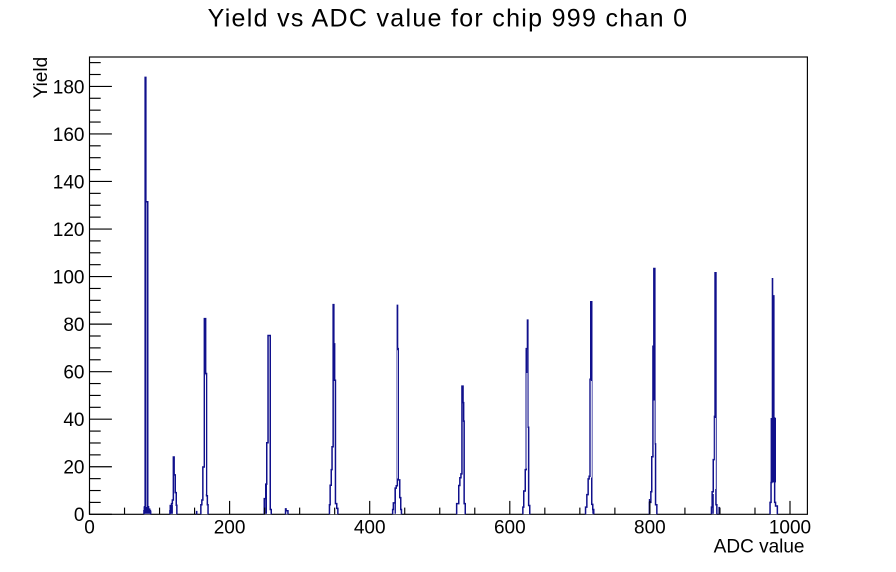 This screenshot has width=896, height=572. What do you see at coordinates (759, 546) in the screenshot?
I see `svg-text: ADC value` at bounding box center [759, 546].